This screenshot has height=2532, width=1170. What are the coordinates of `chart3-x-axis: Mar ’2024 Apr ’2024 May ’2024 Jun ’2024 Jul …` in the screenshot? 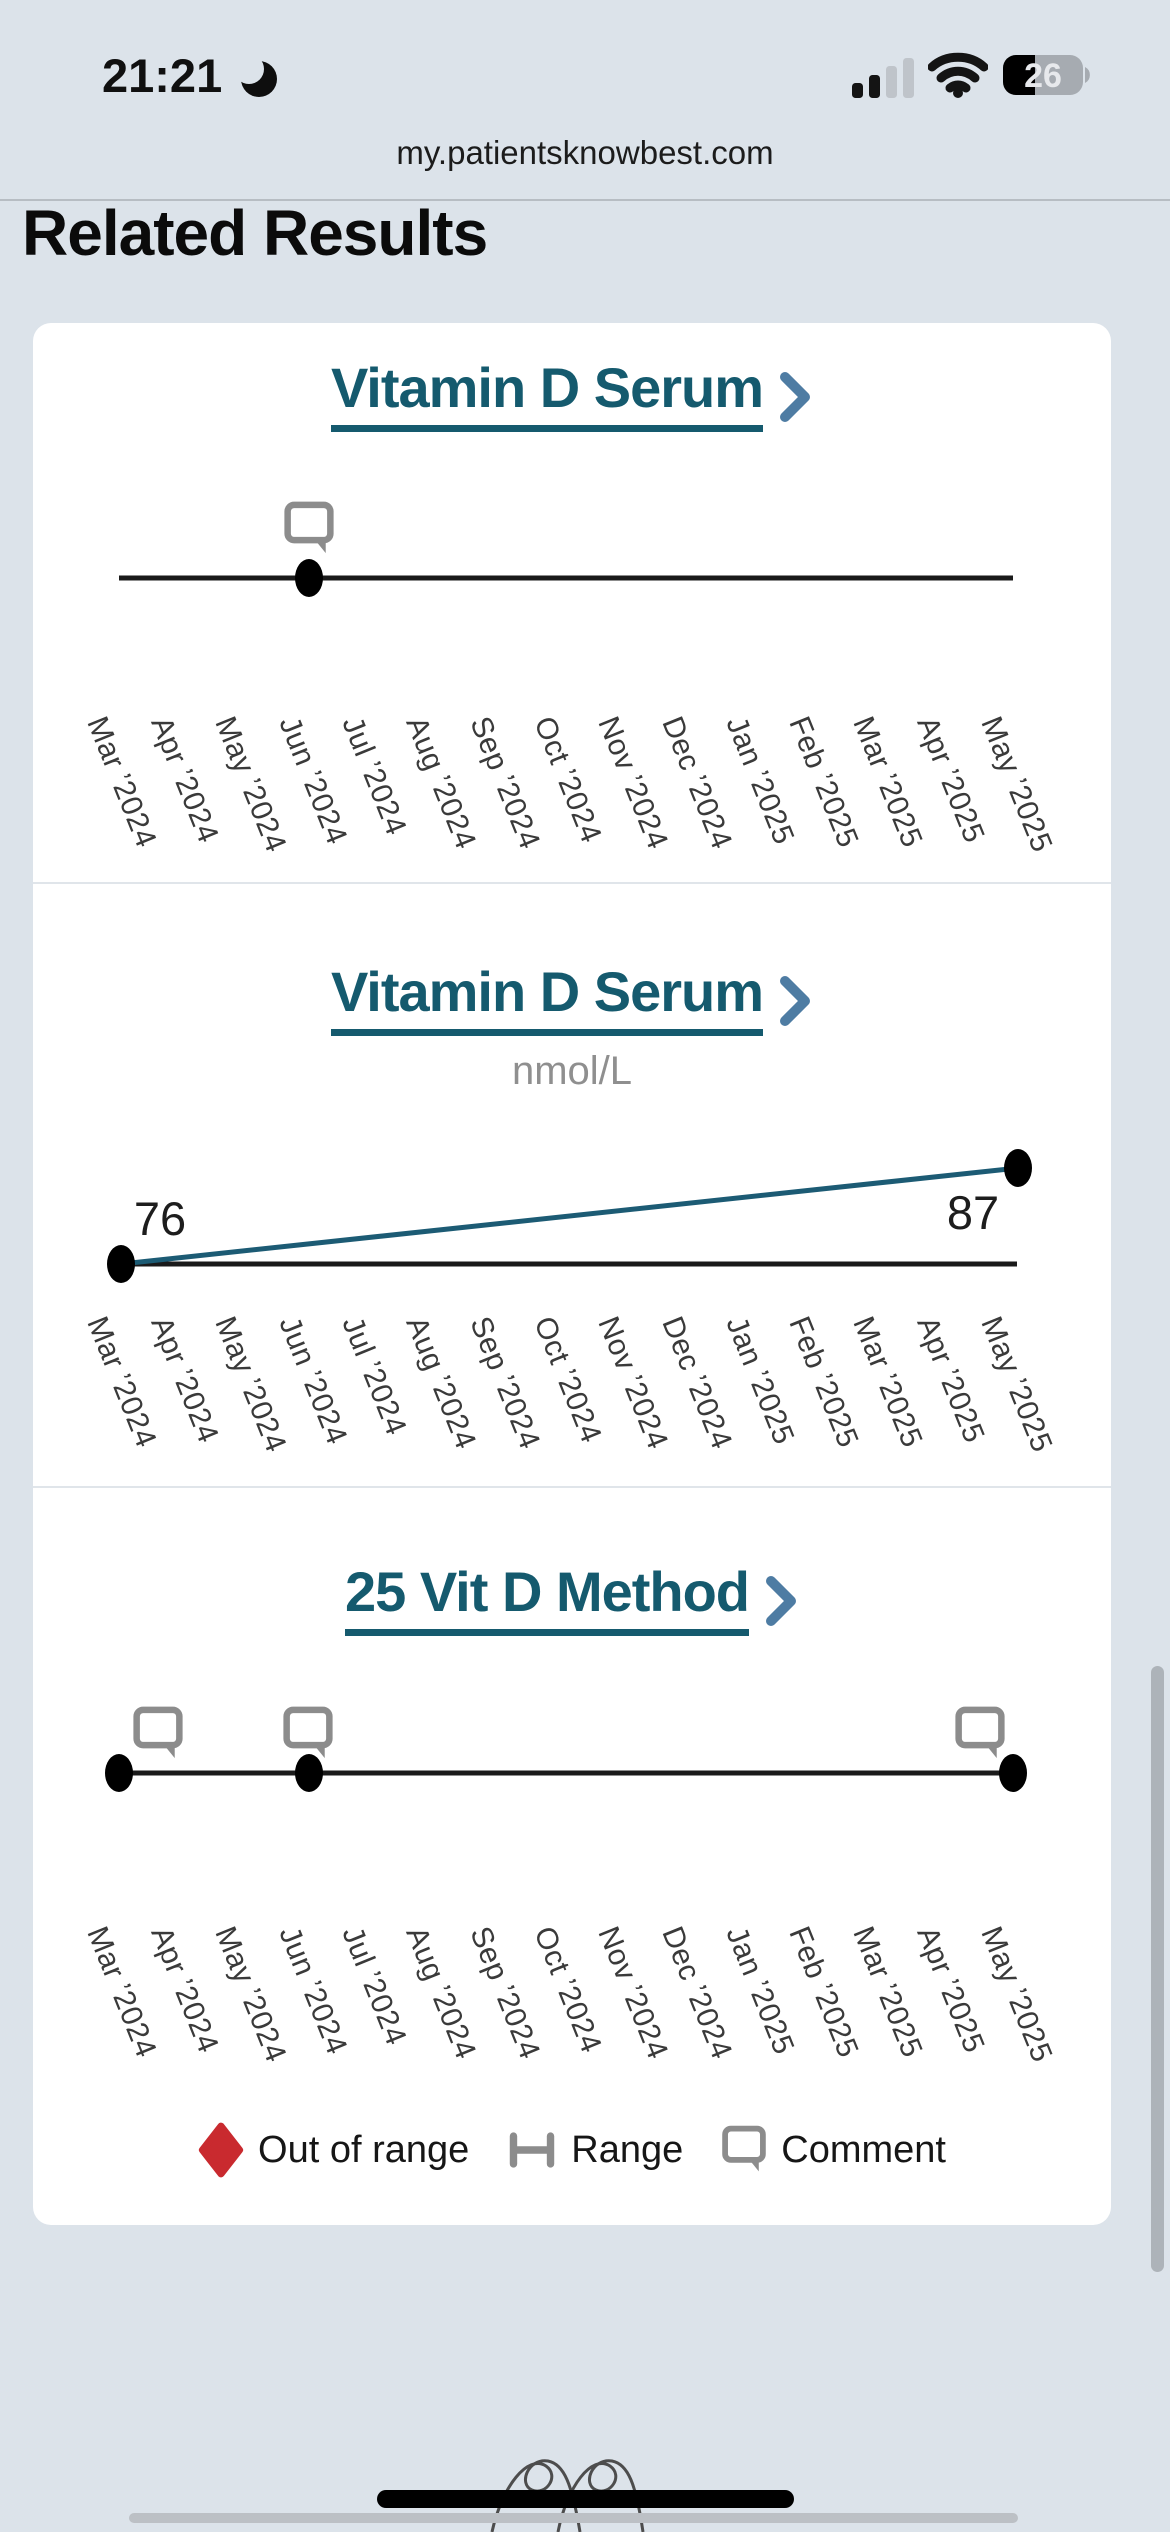 It's located at (572, 2012).